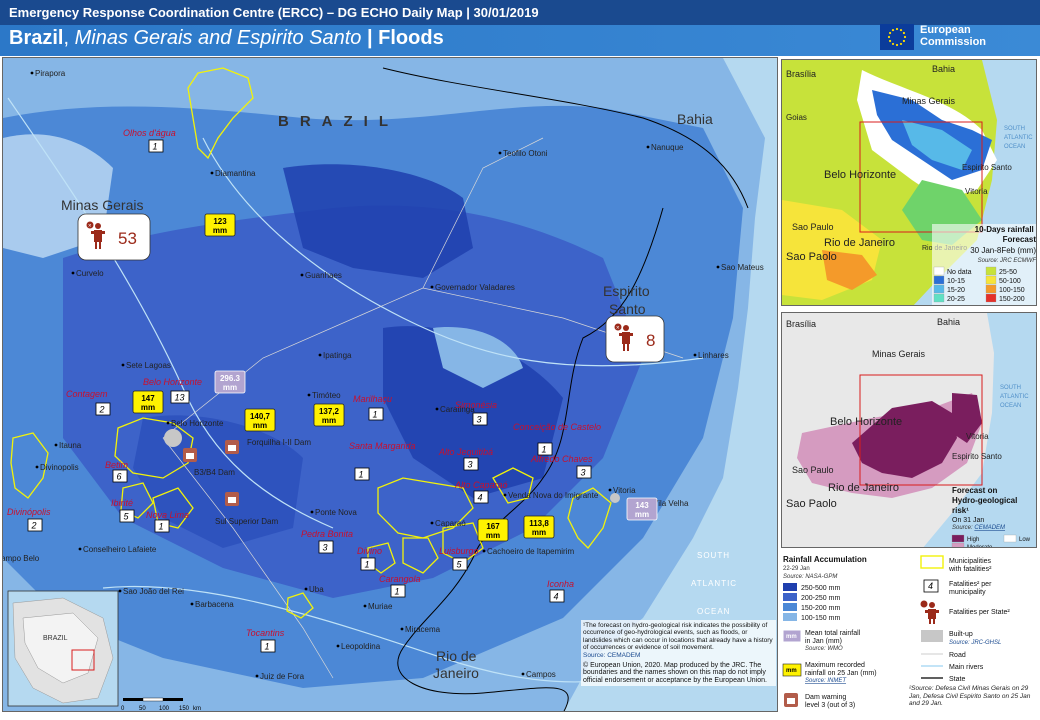  Describe the element at coordinates (149, 133) in the screenshot. I see `municipality-name: Olhos d'água` at that location.